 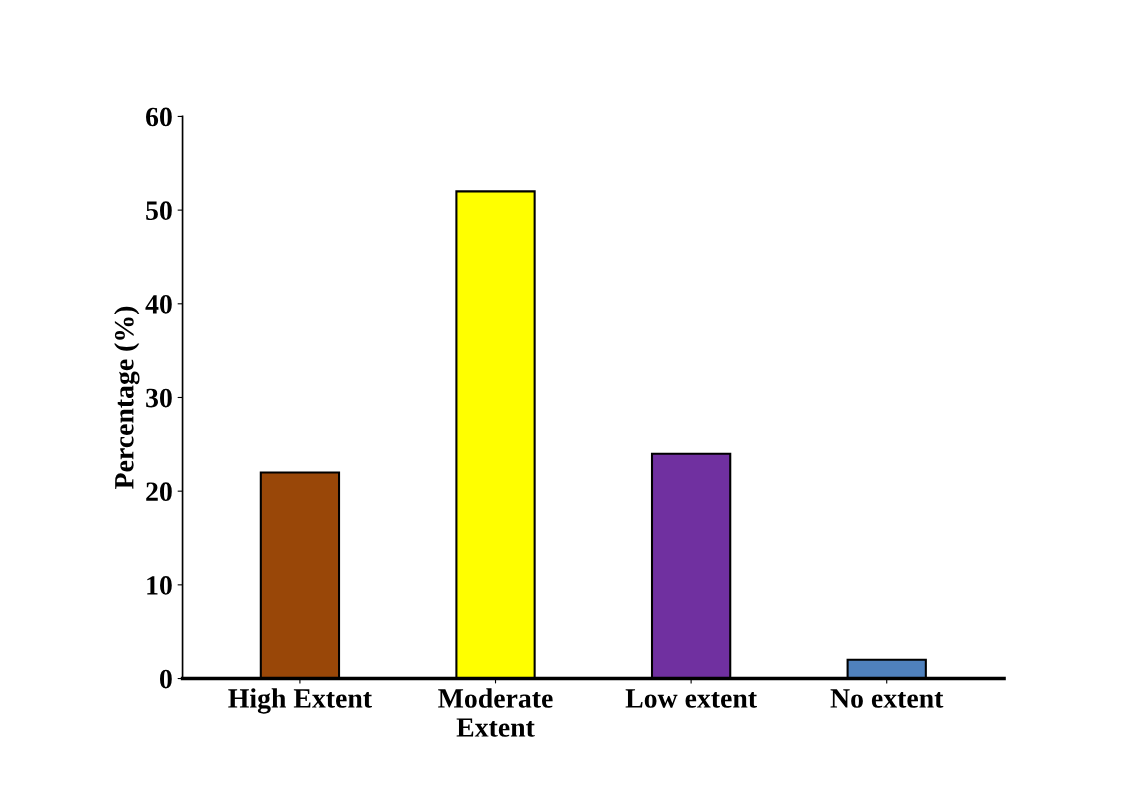 What do you see at coordinates (495, 712) in the screenshot?
I see `x-tick-label: Moderate Extent` at bounding box center [495, 712].